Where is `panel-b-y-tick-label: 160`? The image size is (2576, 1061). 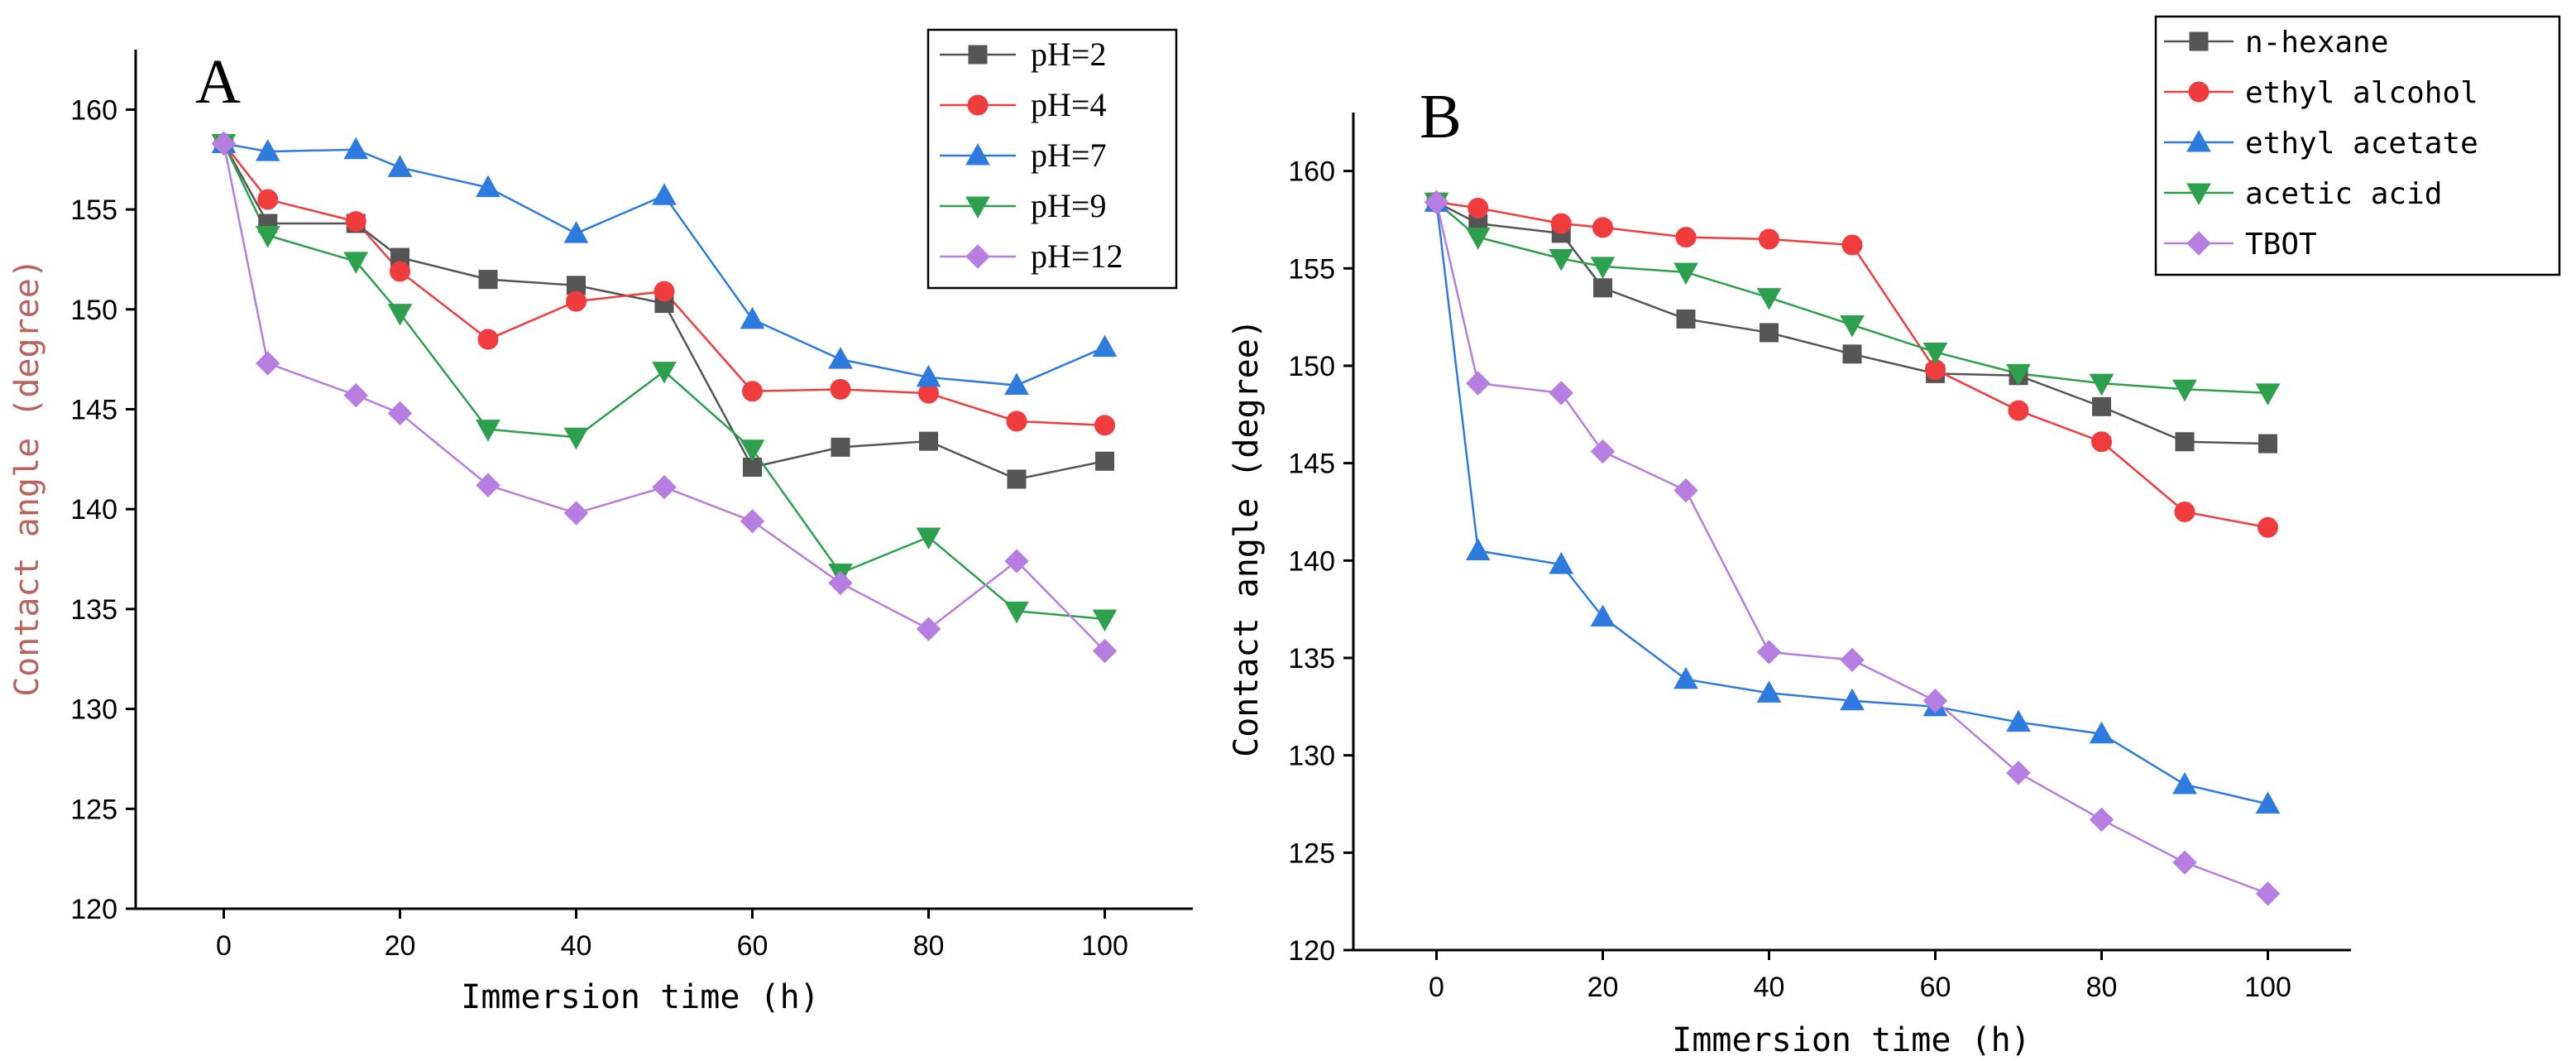
panel-b-y-tick-label: 160 is located at coordinates (1311, 172).